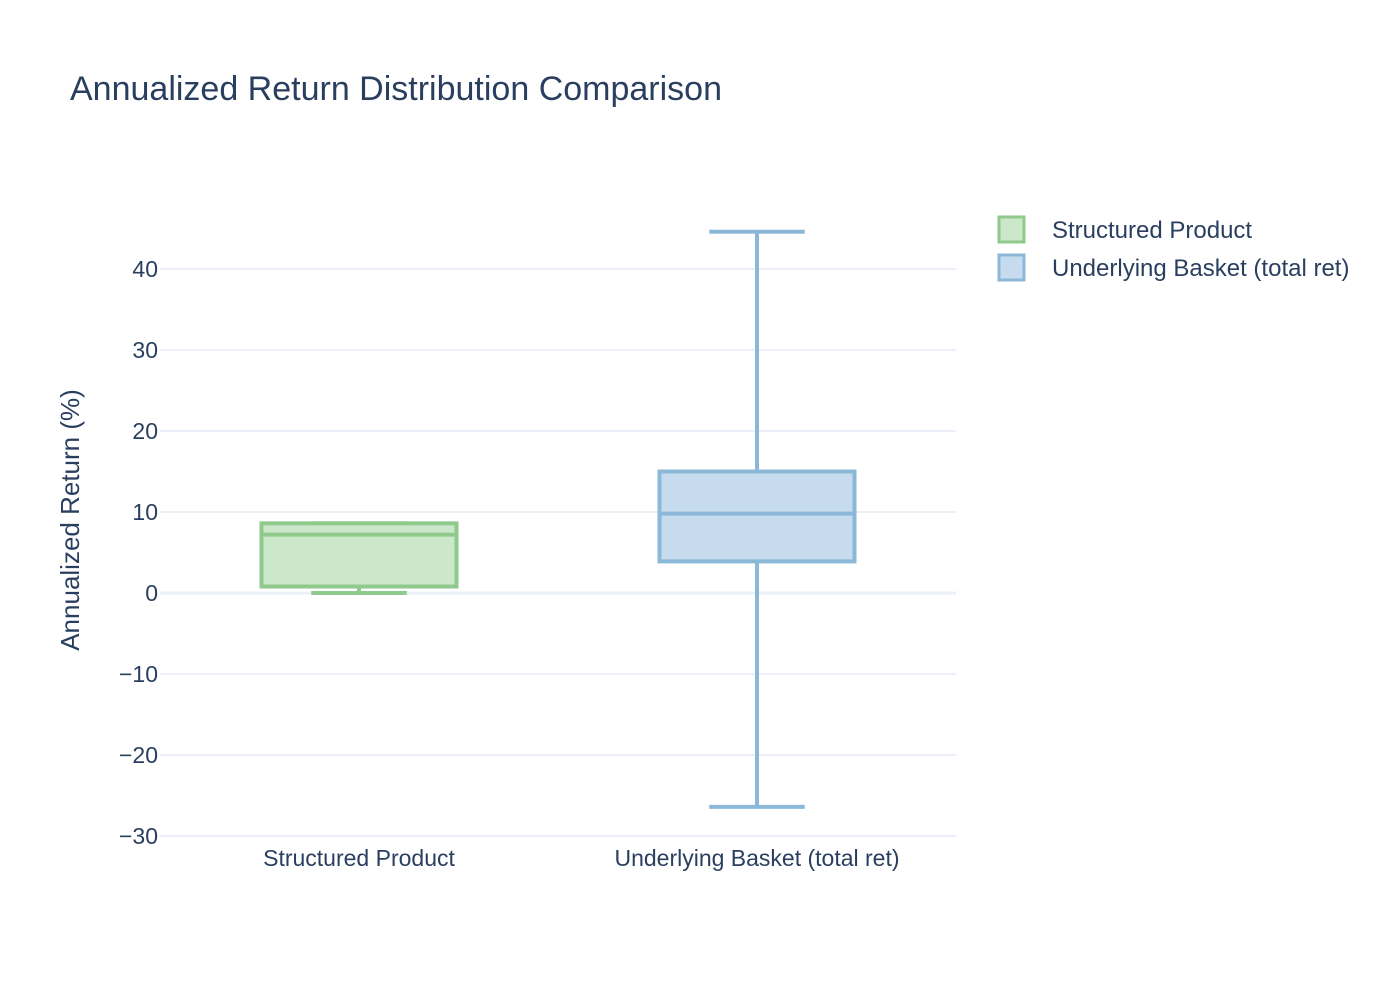 This screenshot has height=1000, width=1400. I want to click on y-tick-label: 10, so click(145, 512).